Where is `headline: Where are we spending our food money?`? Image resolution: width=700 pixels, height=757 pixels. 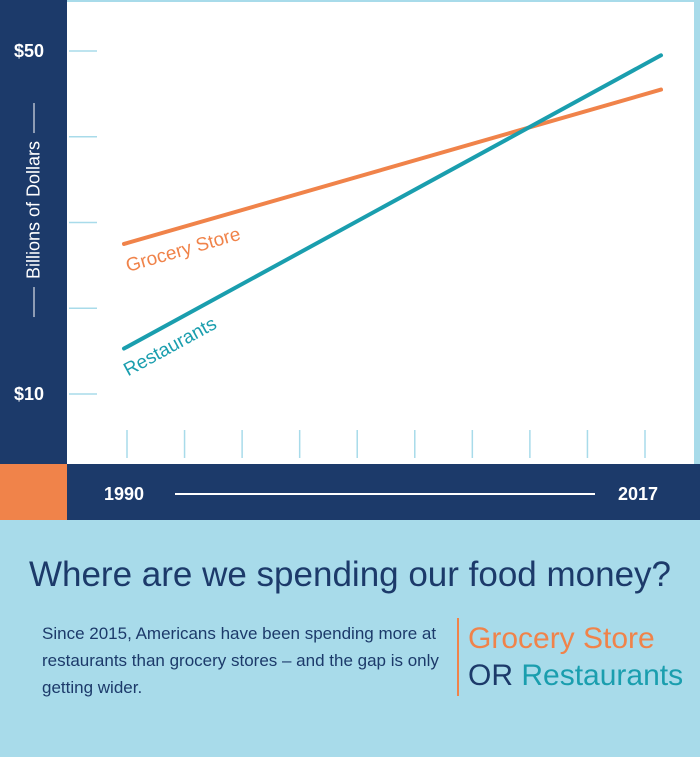 headline: Where are we spending our food money? is located at coordinates (350, 574).